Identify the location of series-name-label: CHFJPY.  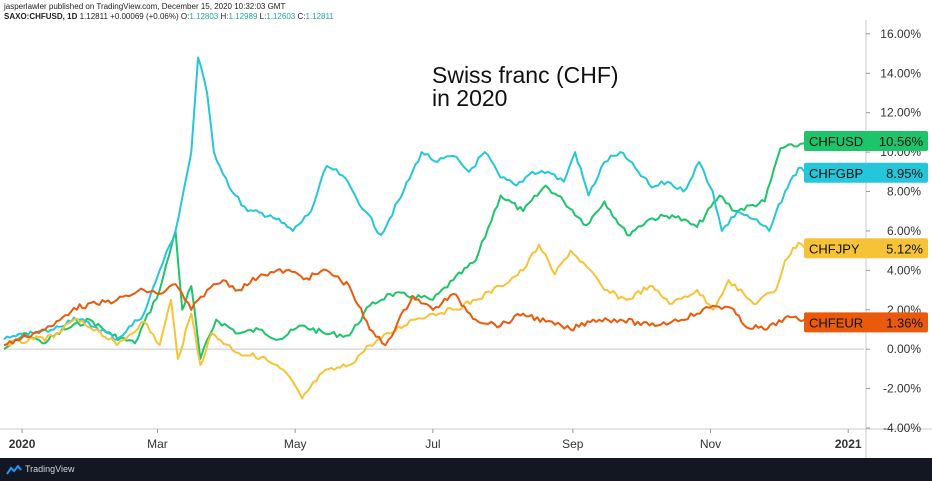
(834, 248).